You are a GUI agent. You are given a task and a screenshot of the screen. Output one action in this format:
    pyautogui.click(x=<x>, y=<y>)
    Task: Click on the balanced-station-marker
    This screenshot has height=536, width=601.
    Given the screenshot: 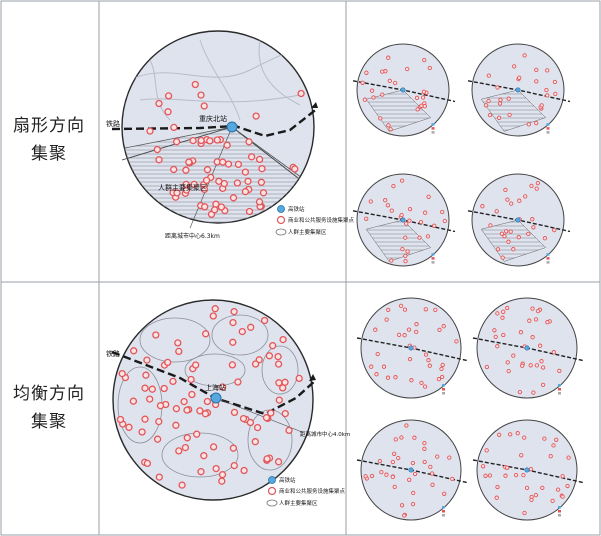 What is the action you would take?
    pyautogui.click(x=216, y=398)
    